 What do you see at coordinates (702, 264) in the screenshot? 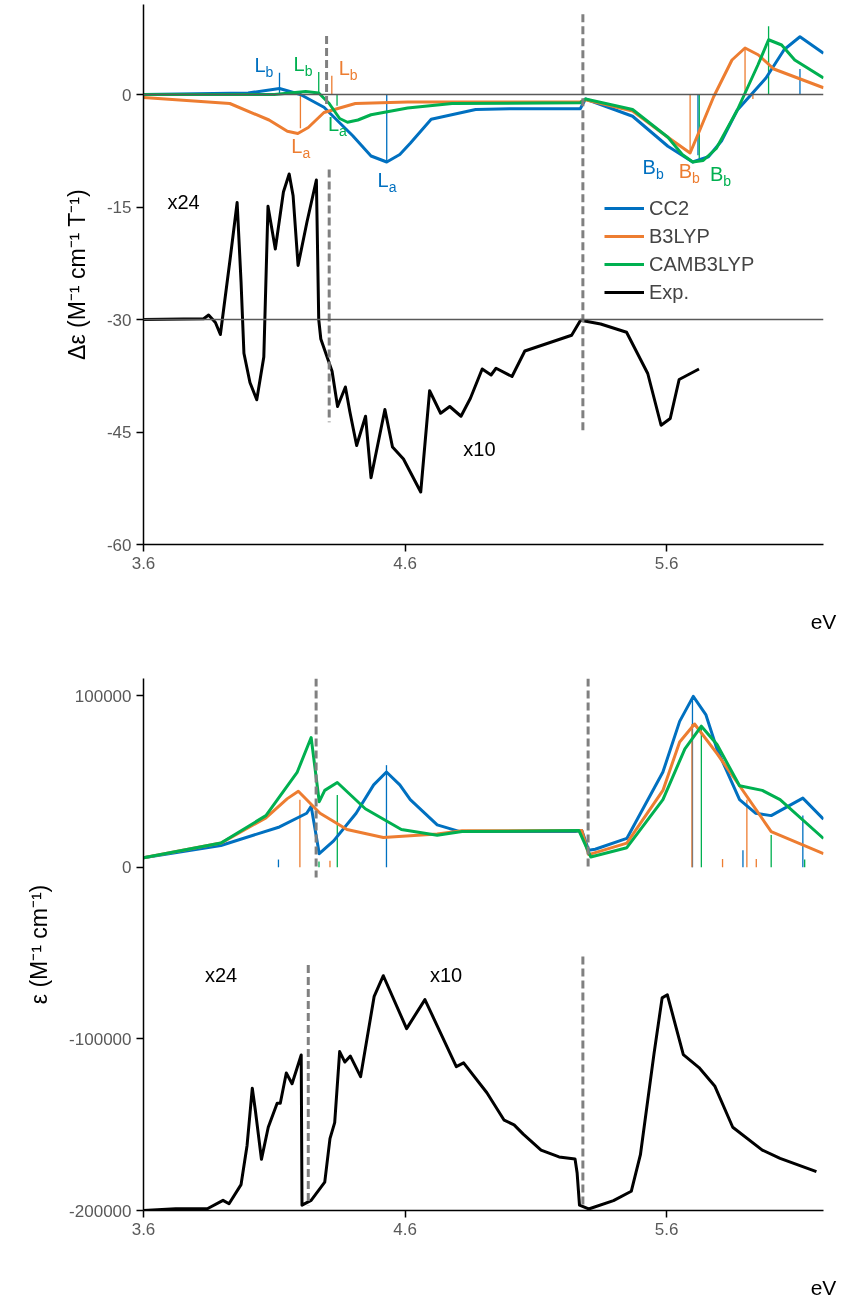
I see `legend-label: CAMB3LYP` at bounding box center [702, 264].